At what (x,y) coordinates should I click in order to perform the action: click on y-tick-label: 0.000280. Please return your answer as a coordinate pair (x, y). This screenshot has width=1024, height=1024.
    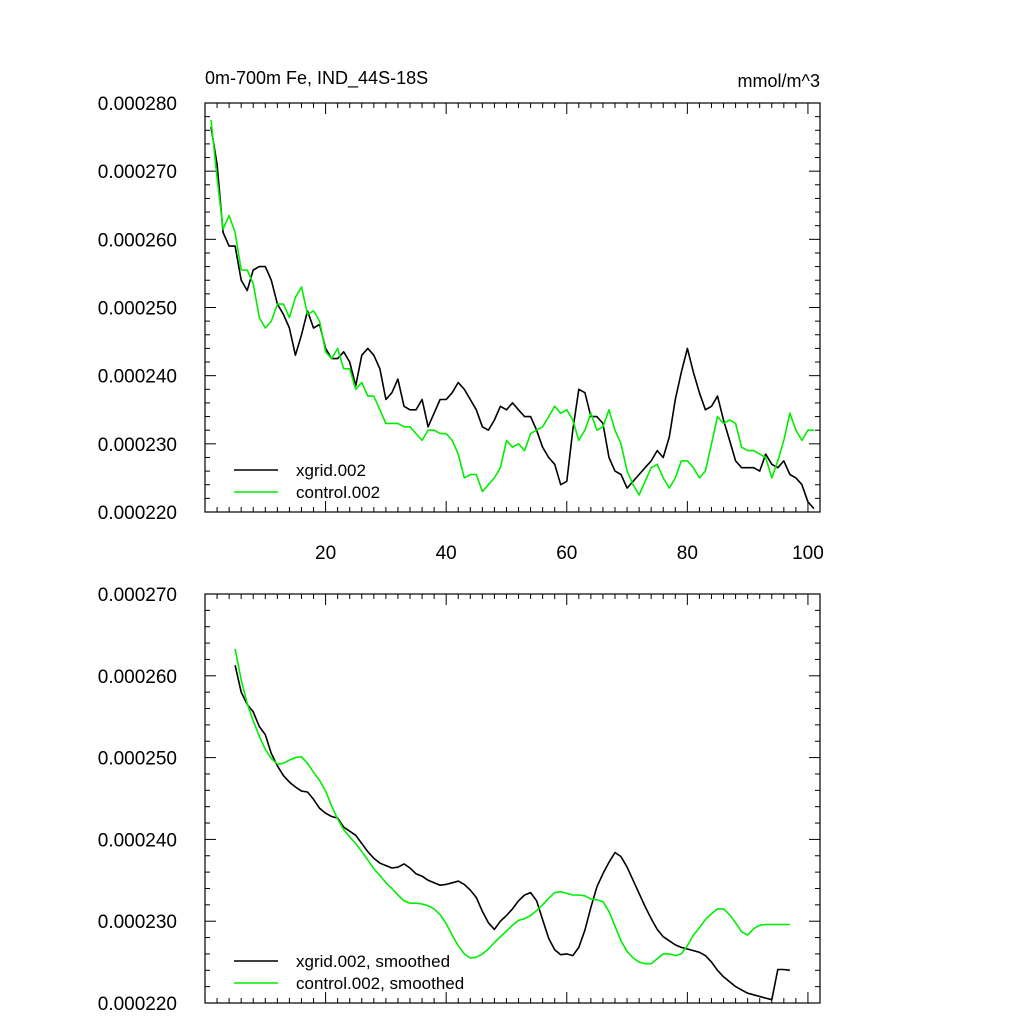
    Looking at the image, I should click on (137, 104).